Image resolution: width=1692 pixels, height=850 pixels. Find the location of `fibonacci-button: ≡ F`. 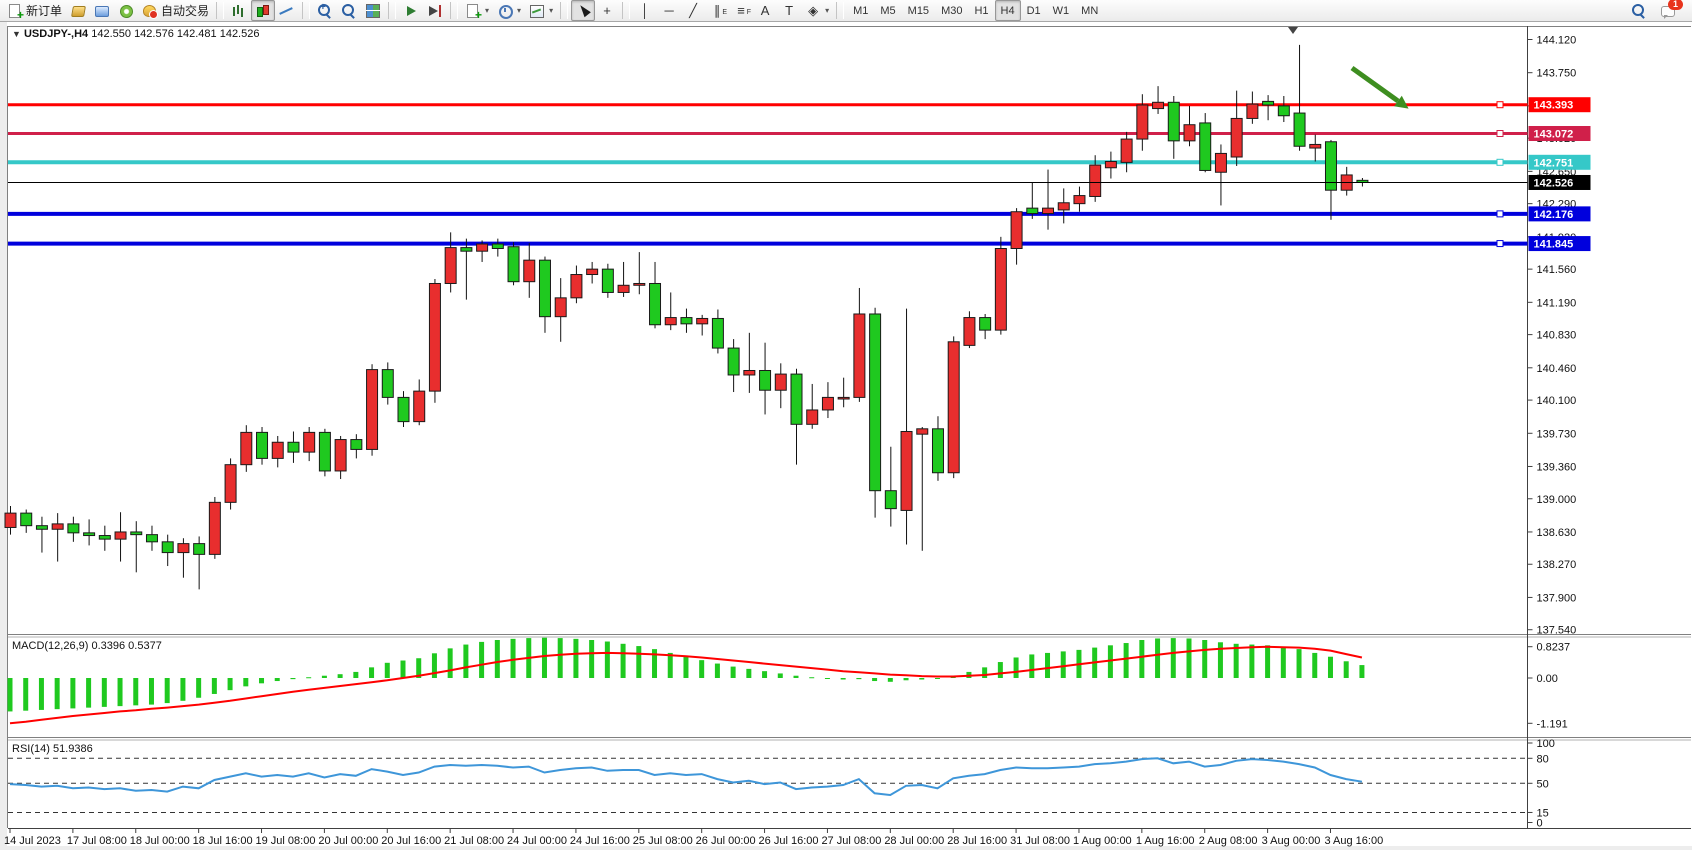

fibonacci-button: ≡ F is located at coordinates (741, 10).